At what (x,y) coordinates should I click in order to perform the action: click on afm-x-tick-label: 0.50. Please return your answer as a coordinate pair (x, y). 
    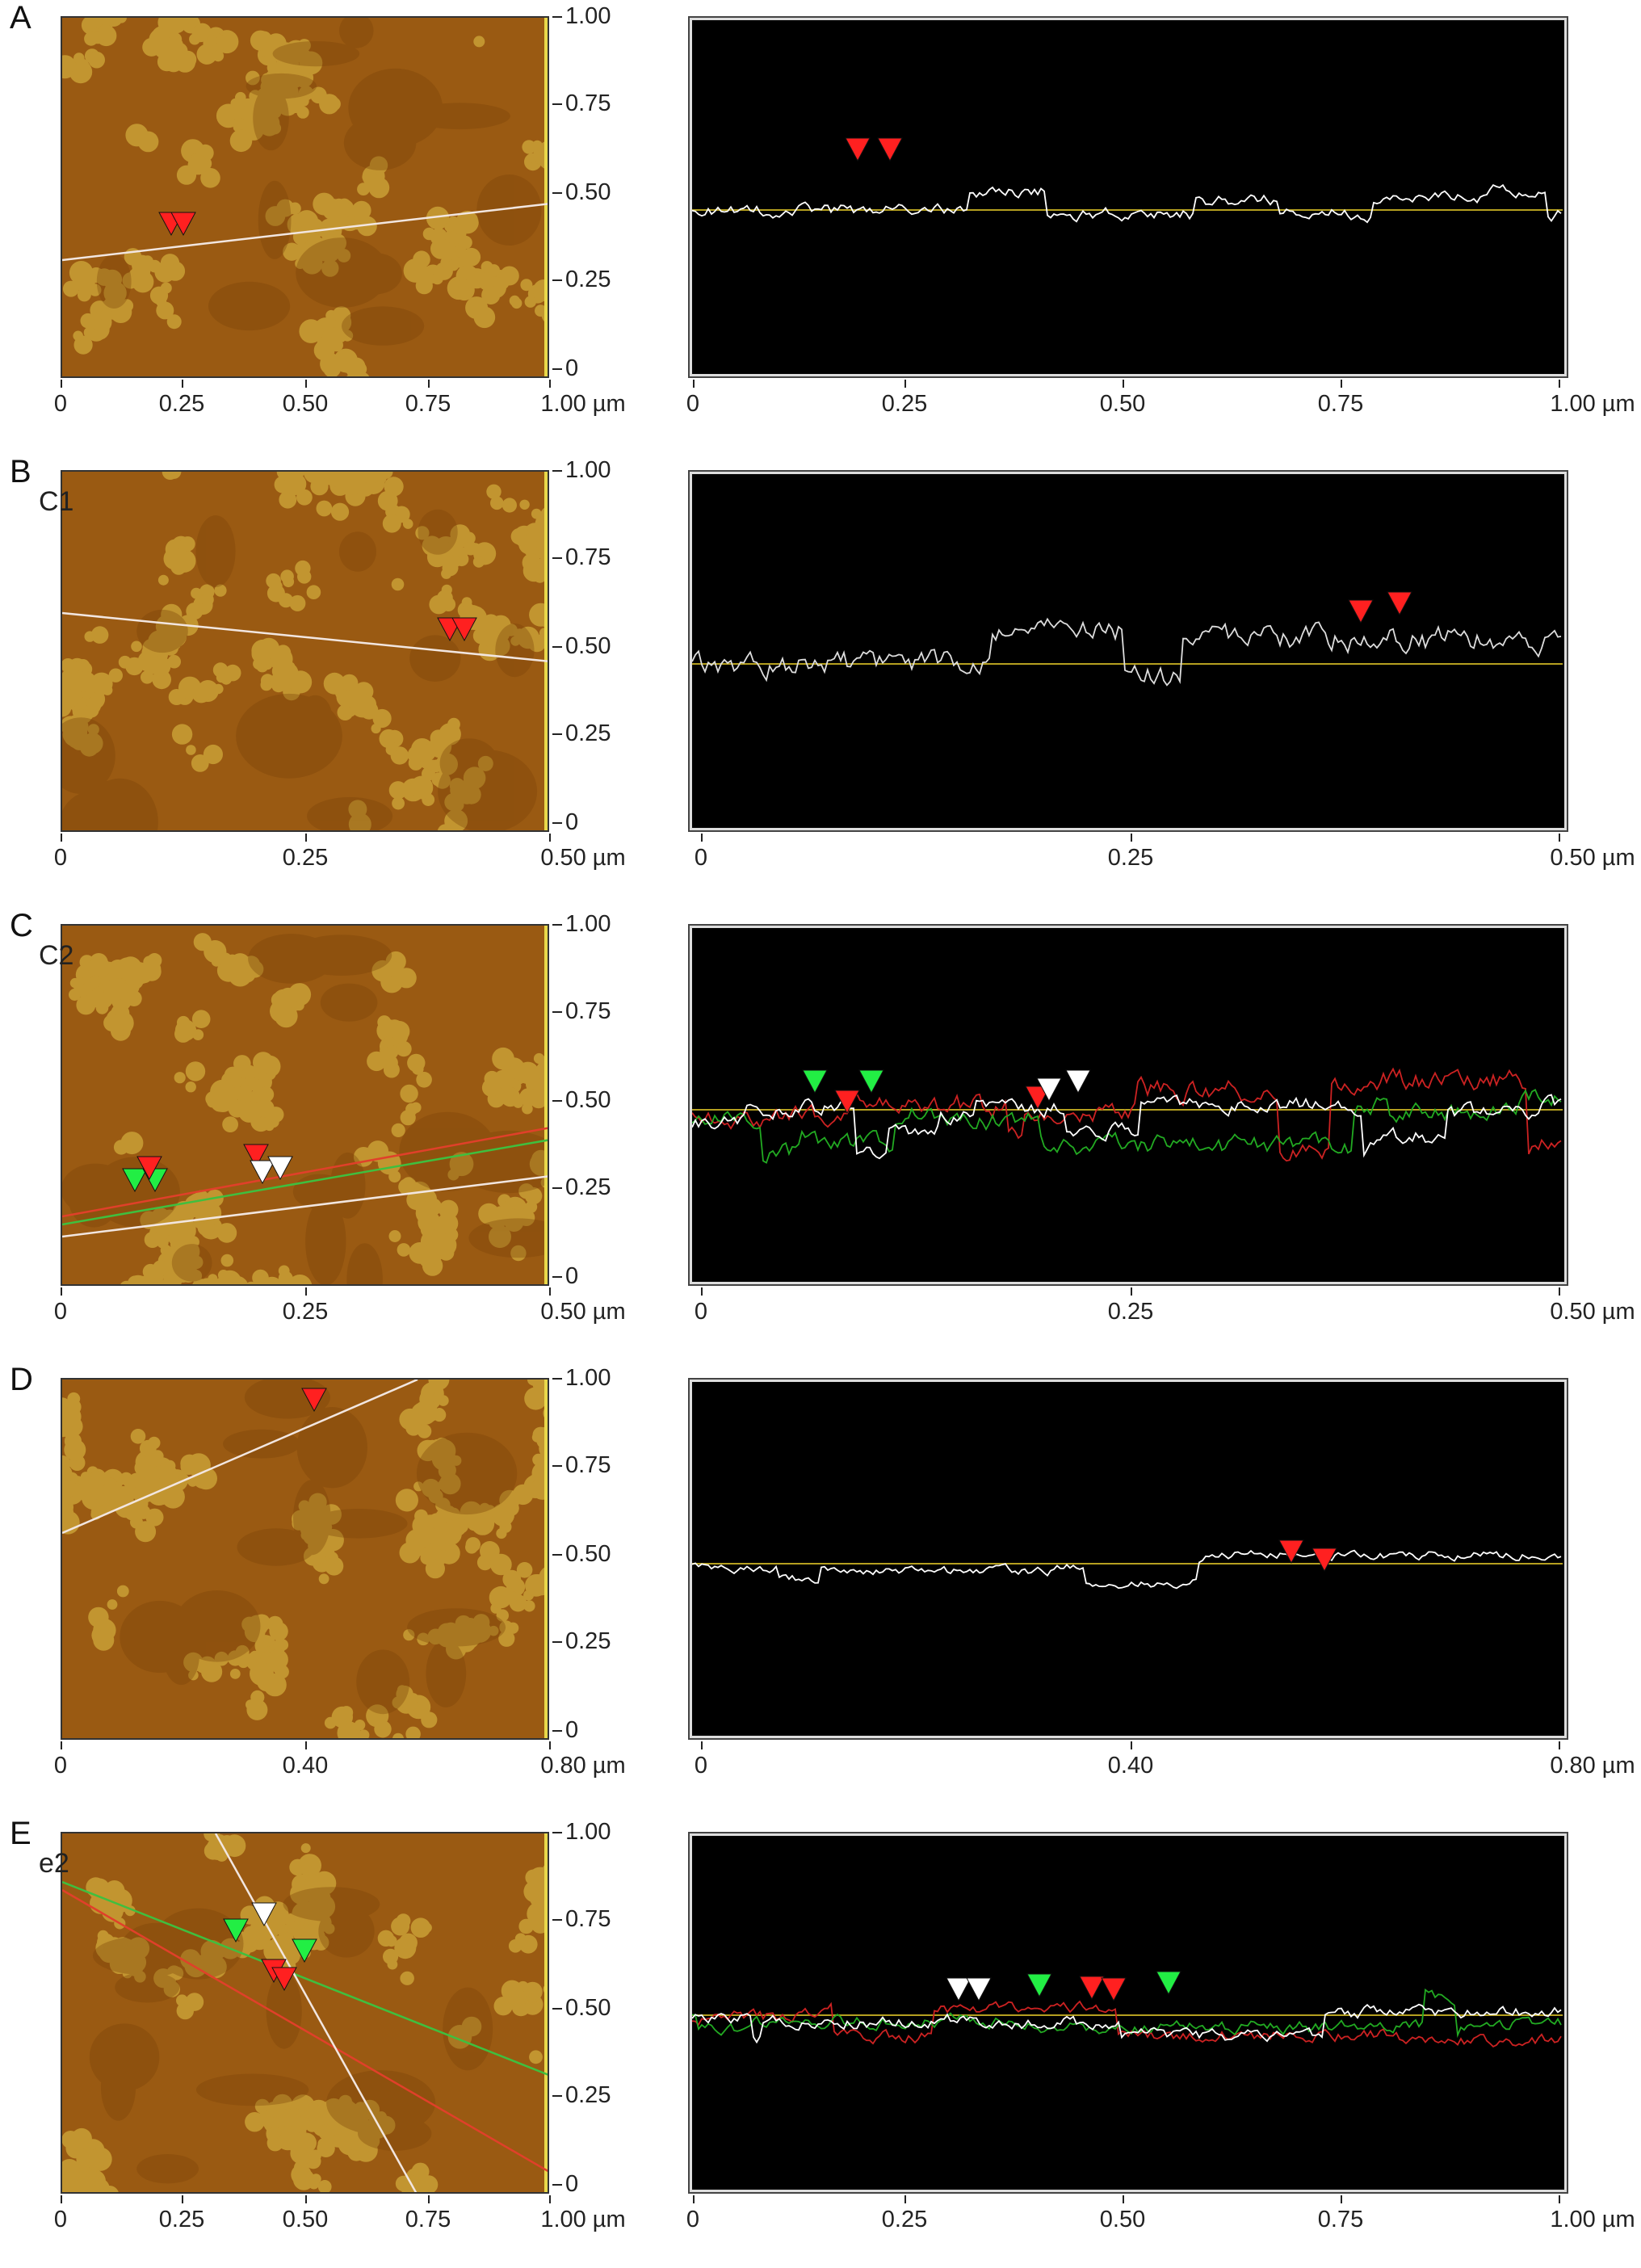
    Looking at the image, I should click on (305, 404).